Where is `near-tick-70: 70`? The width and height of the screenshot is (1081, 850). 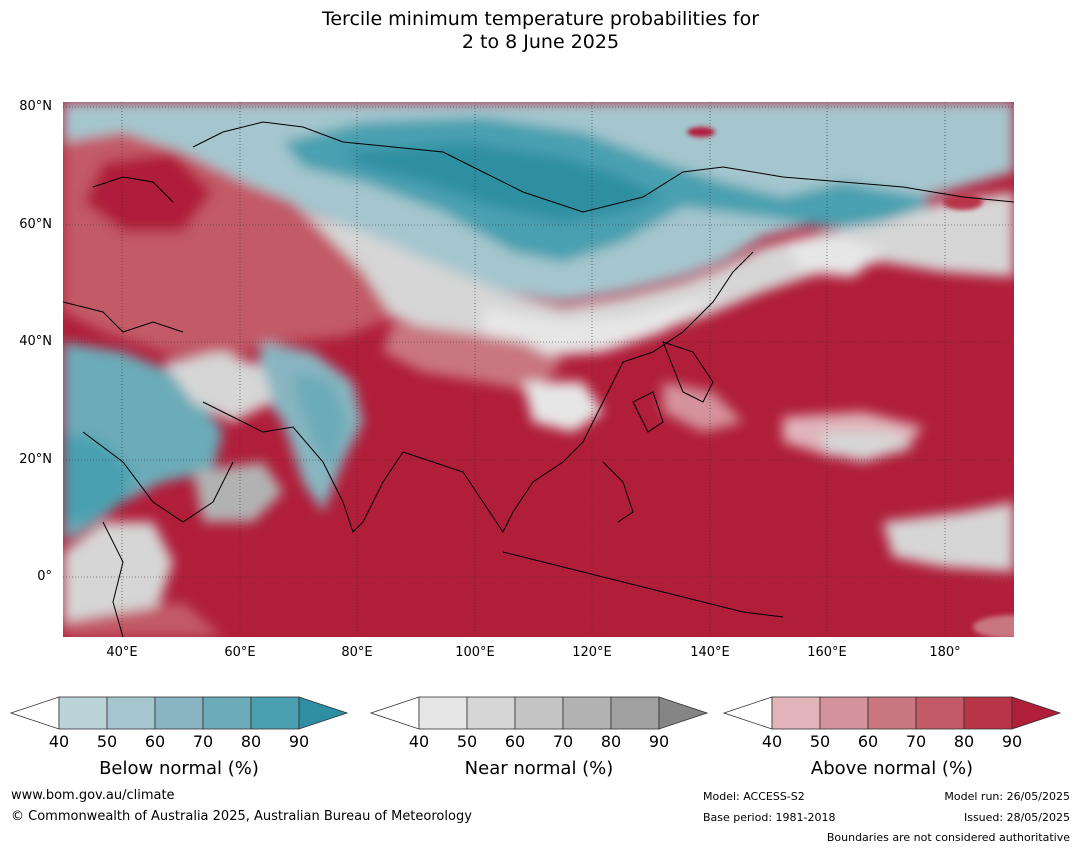
near-tick-70: 70 is located at coordinates (563, 741).